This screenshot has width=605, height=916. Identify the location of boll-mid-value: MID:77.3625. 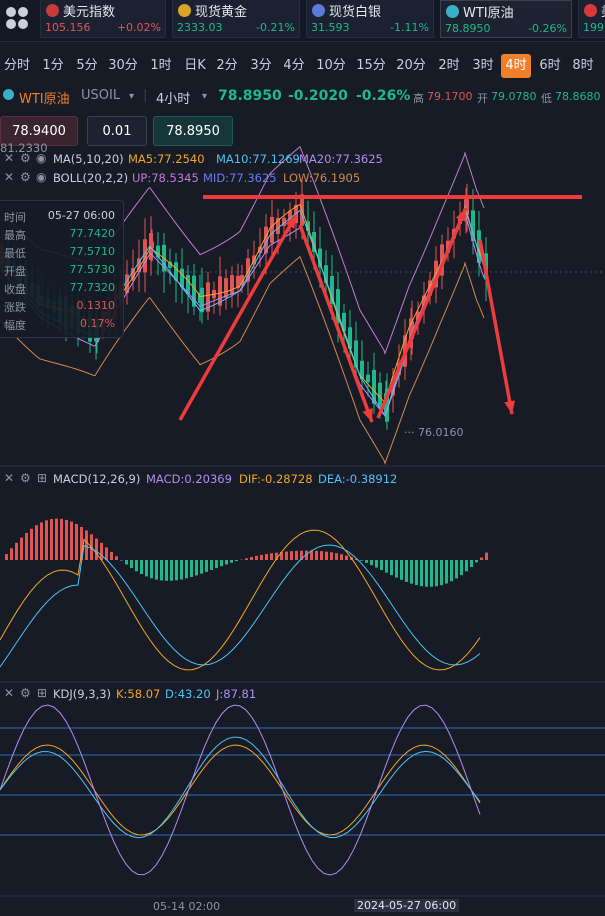
(240, 178).